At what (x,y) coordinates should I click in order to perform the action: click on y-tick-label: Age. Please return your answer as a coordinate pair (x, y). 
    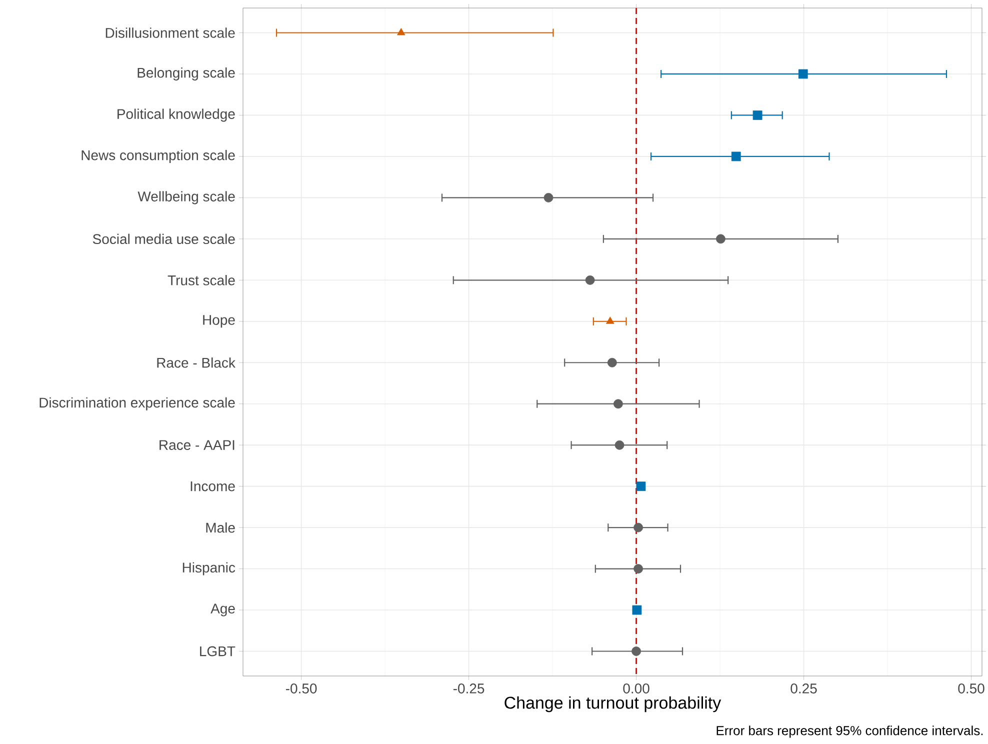
    Looking at the image, I should click on (222, 610).